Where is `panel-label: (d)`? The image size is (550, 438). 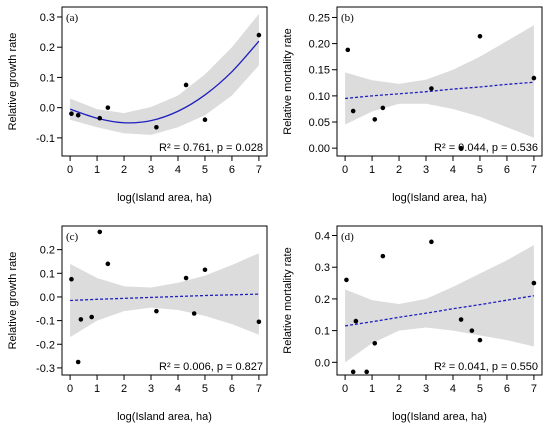
panel-label: (d) is located at coordinates (347, 237).